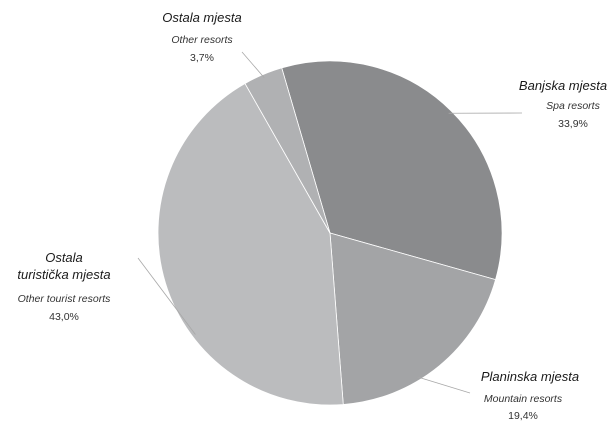  What do you see at coordinates (523, 399) in the screenshot?
I see `slice-label-en-mountain-resorts: Mountain resorts` at bounding box center [523, 399].